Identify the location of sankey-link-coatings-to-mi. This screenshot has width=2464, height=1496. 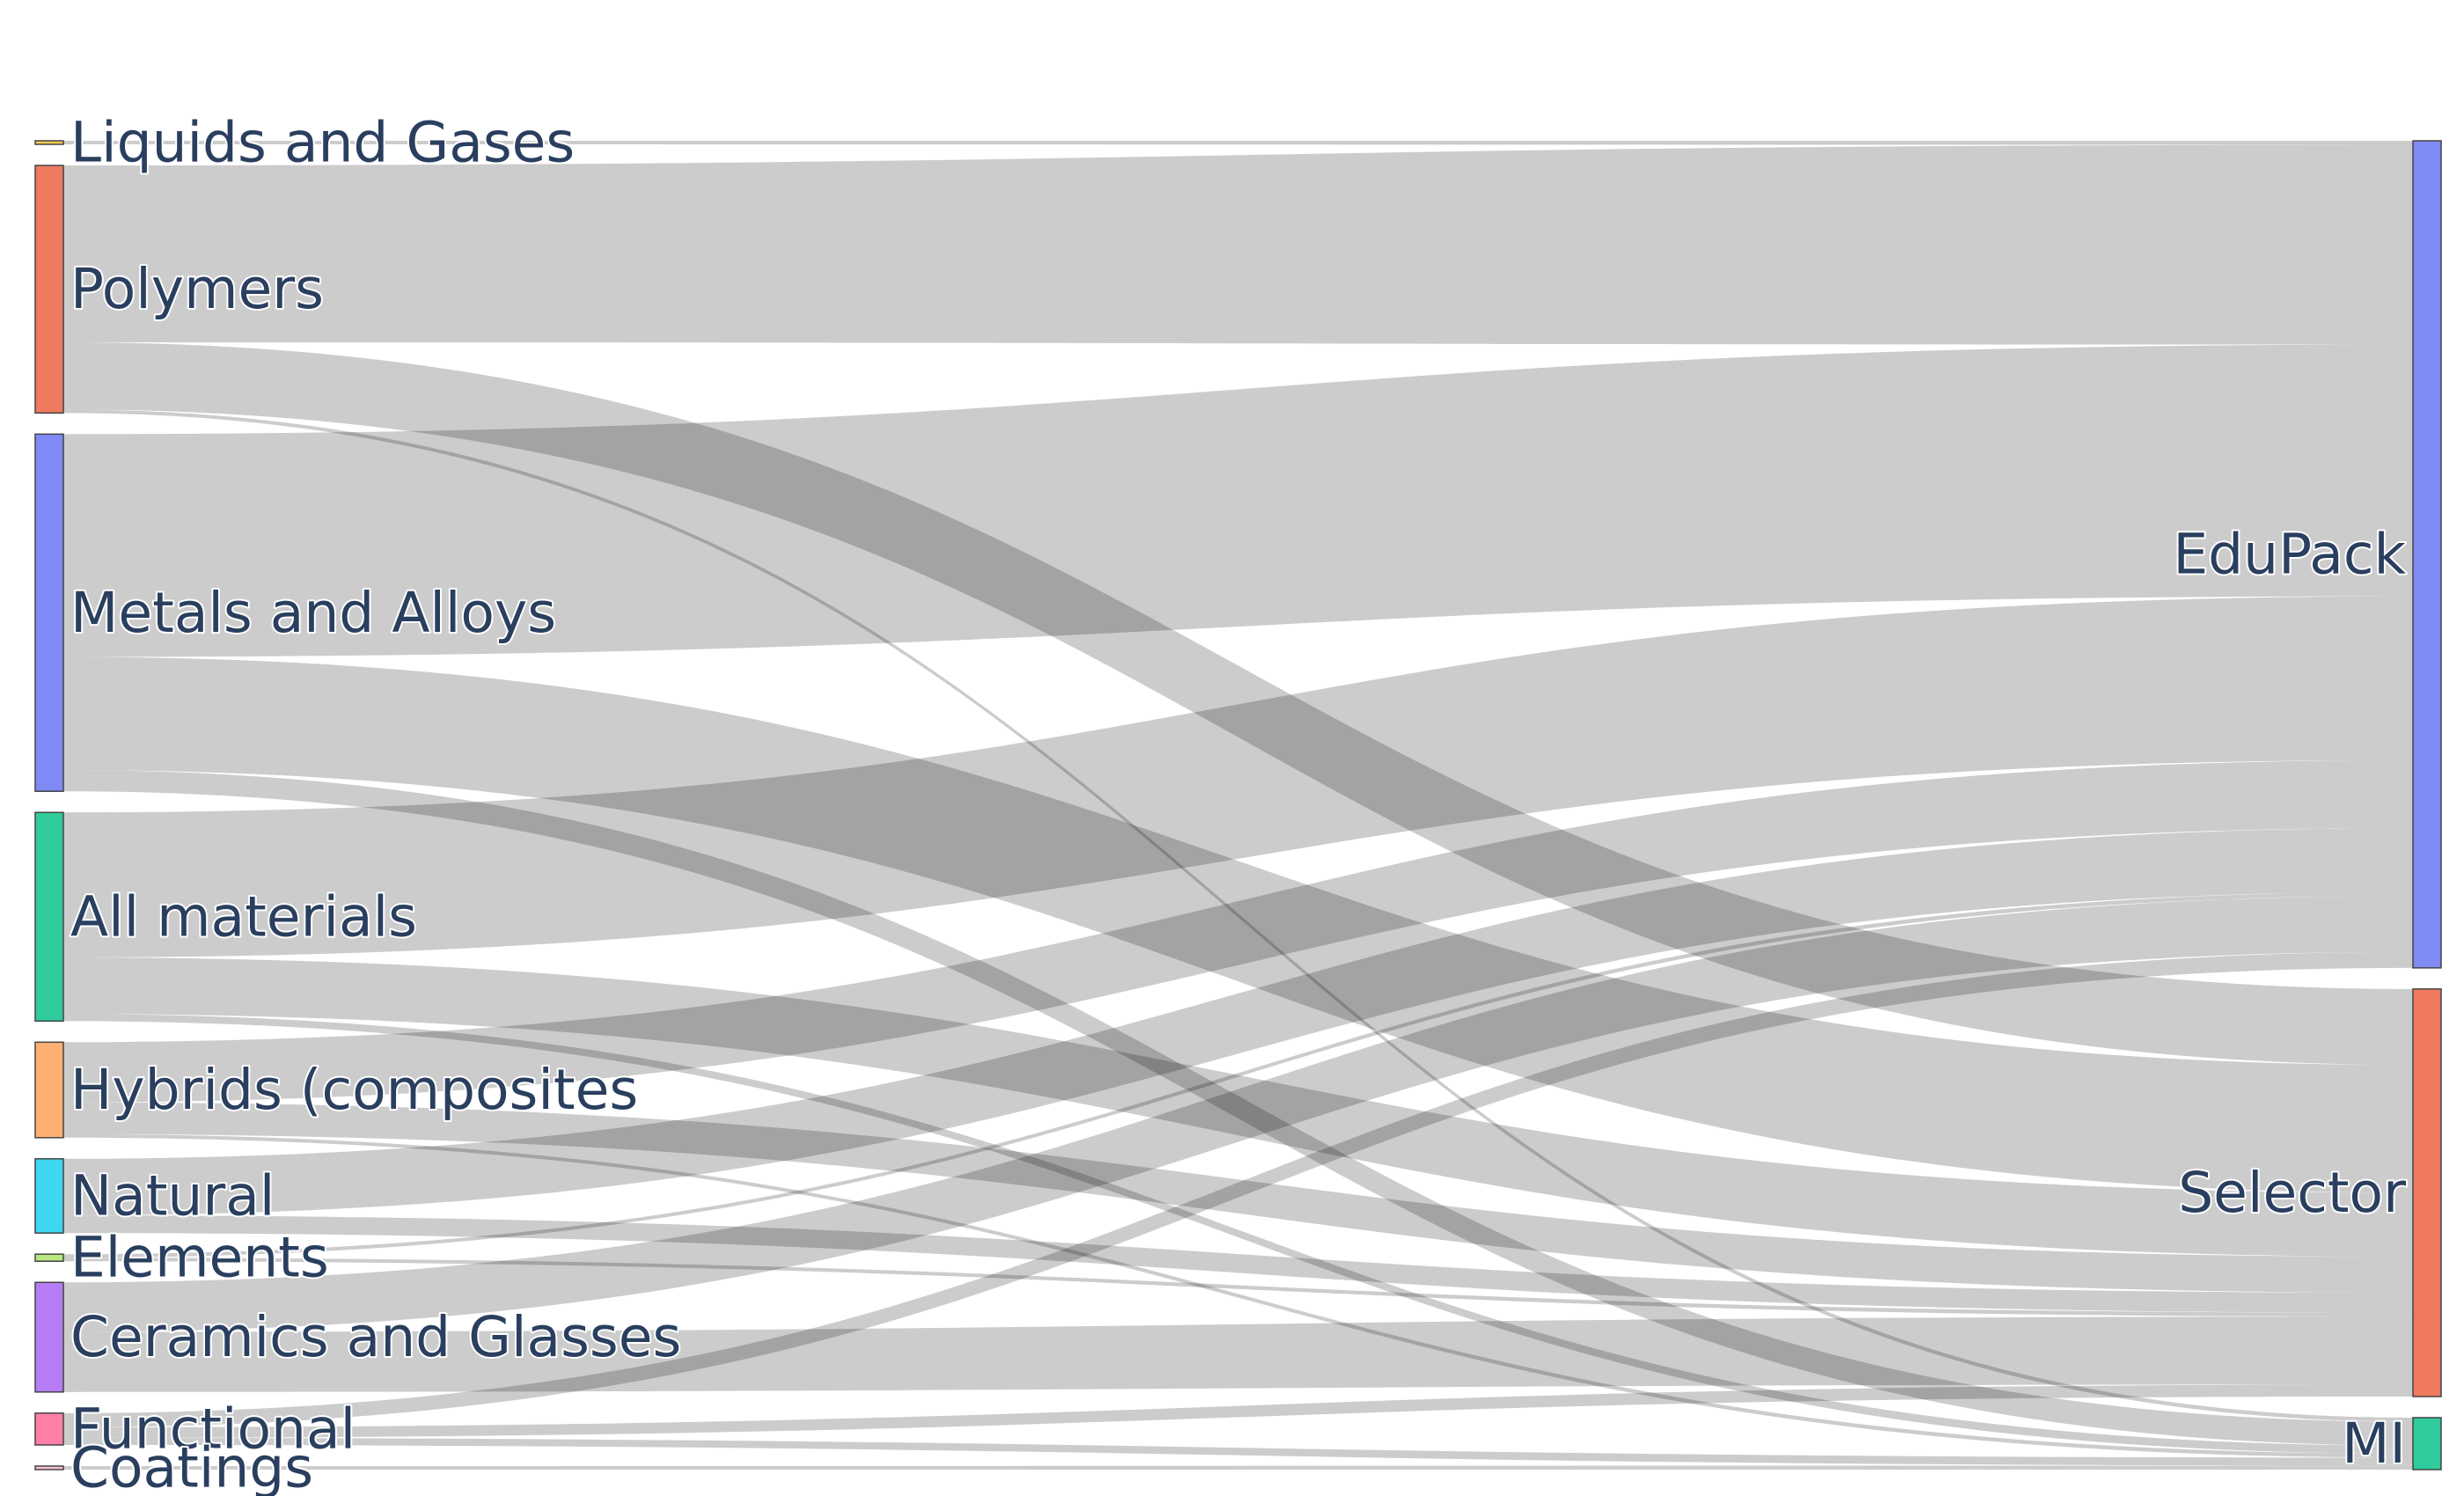
(1238, 1468).